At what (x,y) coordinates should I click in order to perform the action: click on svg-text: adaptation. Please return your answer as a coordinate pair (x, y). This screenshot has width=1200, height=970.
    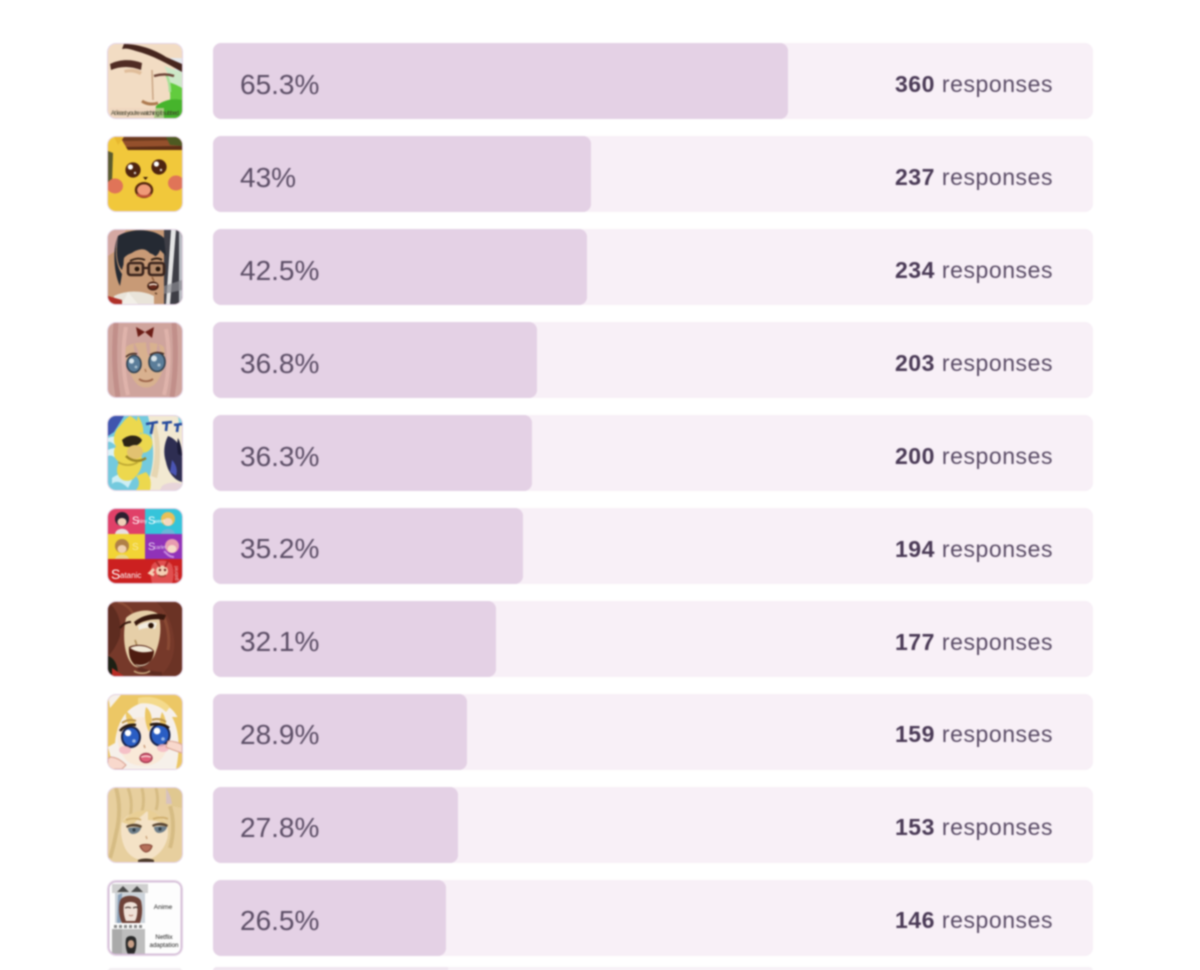
    Looking at the image, I should click on (163, 945).